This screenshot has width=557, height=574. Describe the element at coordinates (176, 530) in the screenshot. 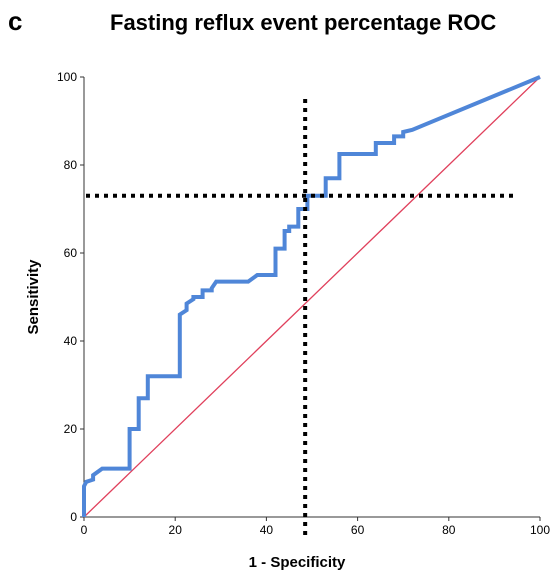

I see `x-tick-label: 20` at that location.